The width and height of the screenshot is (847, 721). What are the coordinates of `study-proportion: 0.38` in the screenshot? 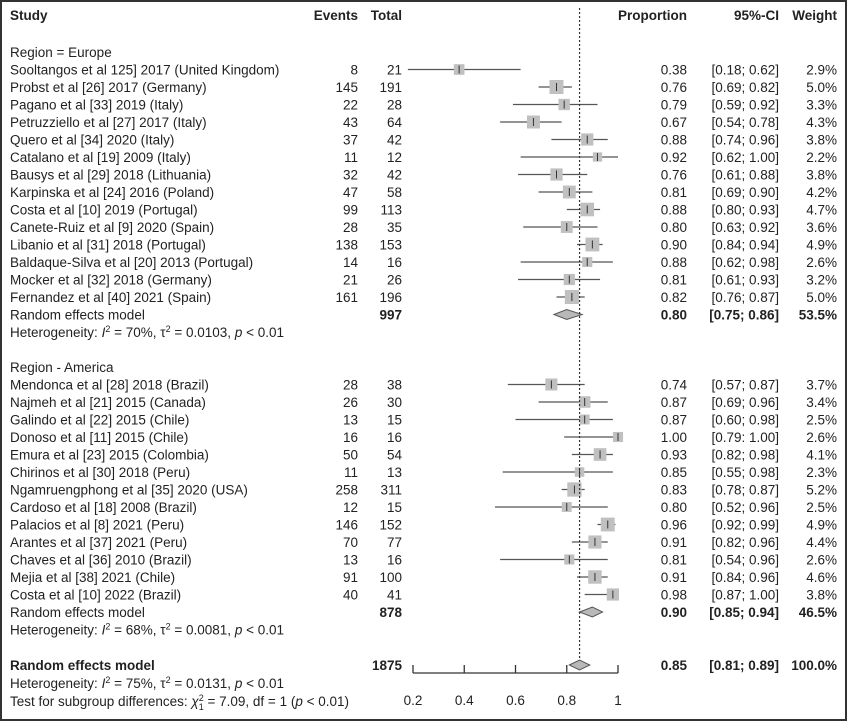 It's located at (674, 70).